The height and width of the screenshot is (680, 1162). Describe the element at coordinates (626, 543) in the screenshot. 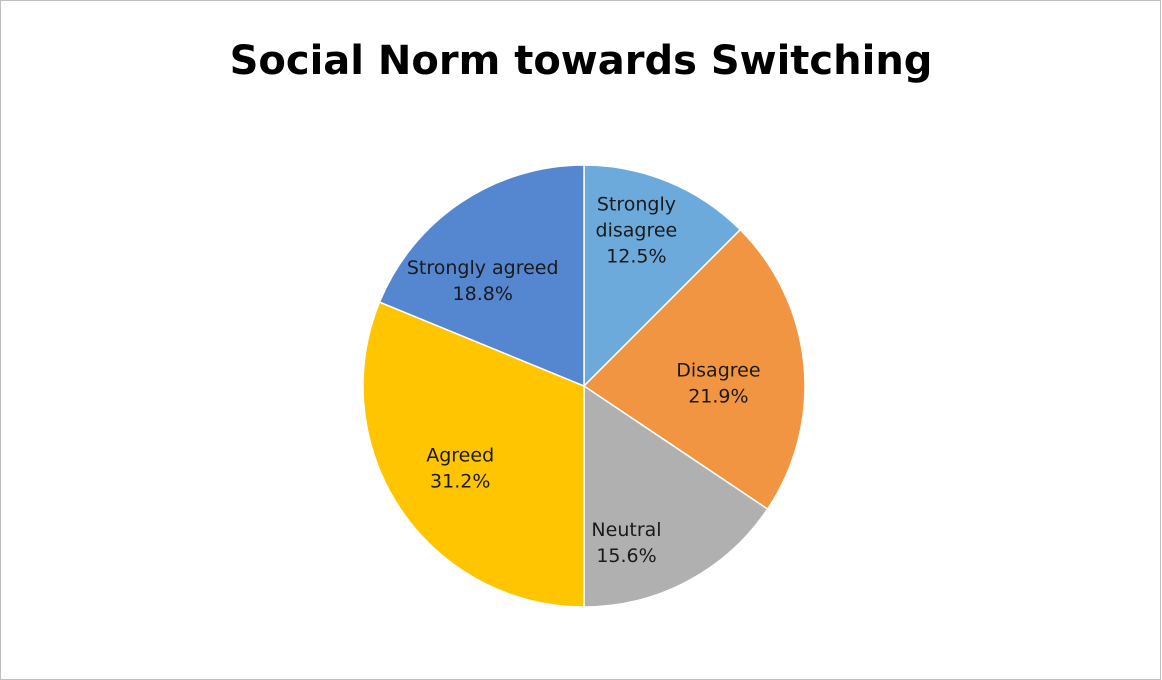

I see `data-label-neutral: Neutral 15.6%` at that location.